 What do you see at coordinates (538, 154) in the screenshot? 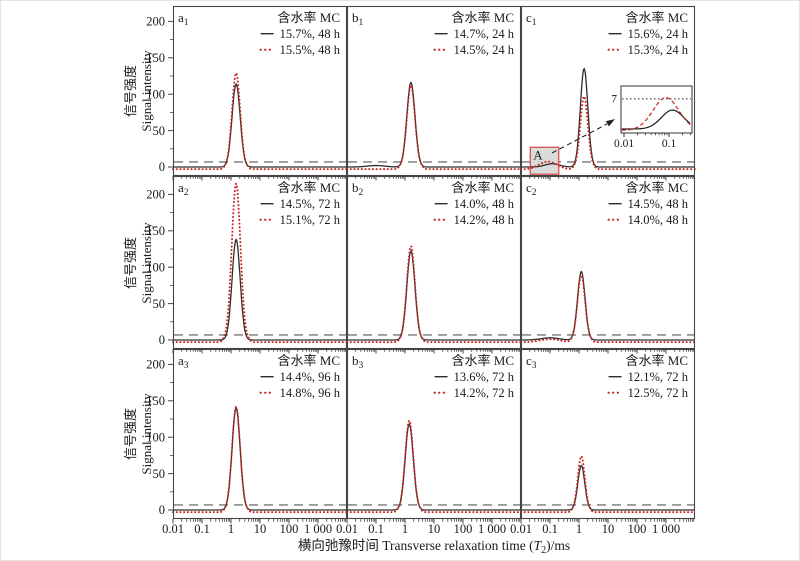
I see `highlight-region-label: A` at bounding box center [538, 154].